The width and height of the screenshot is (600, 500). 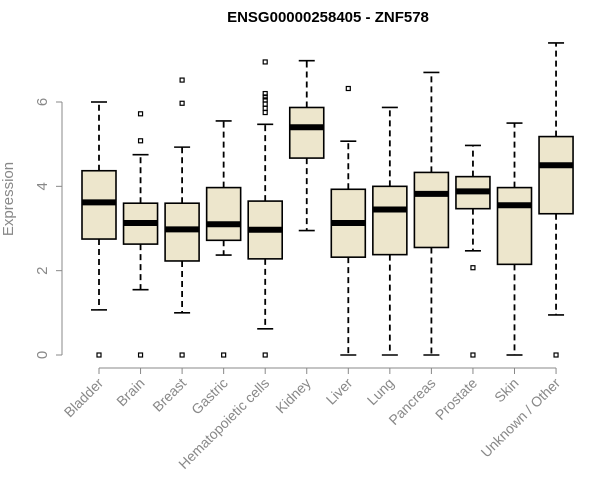 I want to click on x-tick-label: Brain, so click(x=130, y=392).